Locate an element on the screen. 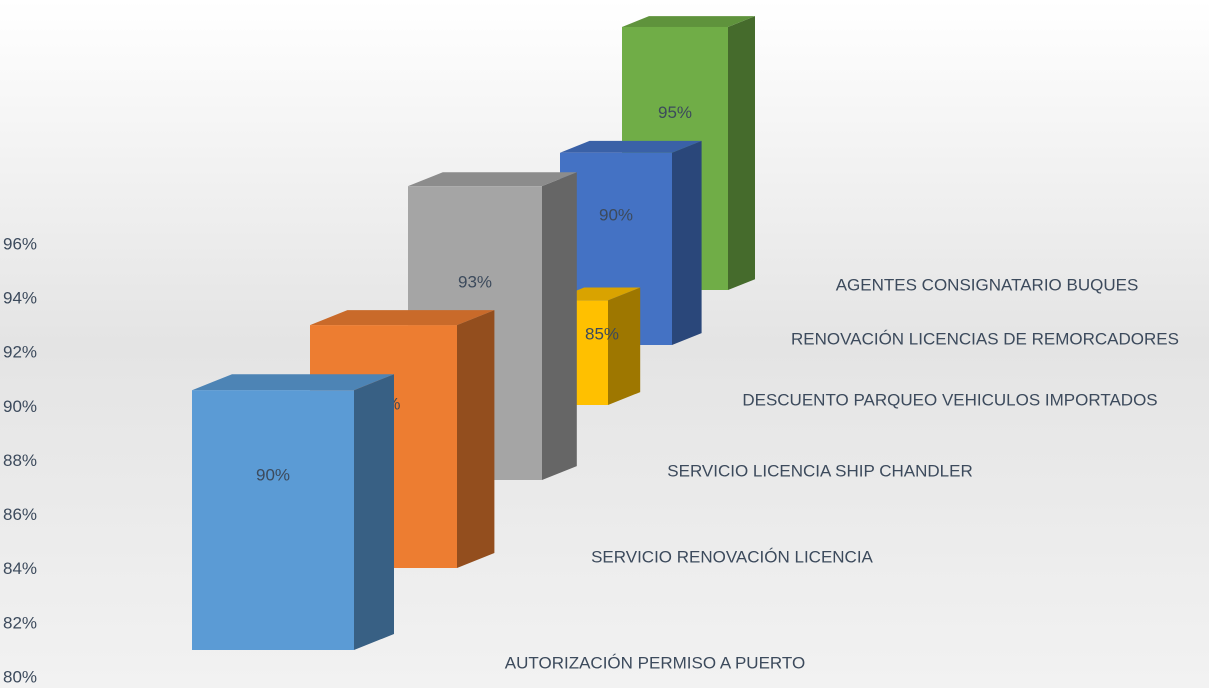 This screenshot has width=1209, height=688. y-tick-label: 94% is located at coordinates (20, 298).